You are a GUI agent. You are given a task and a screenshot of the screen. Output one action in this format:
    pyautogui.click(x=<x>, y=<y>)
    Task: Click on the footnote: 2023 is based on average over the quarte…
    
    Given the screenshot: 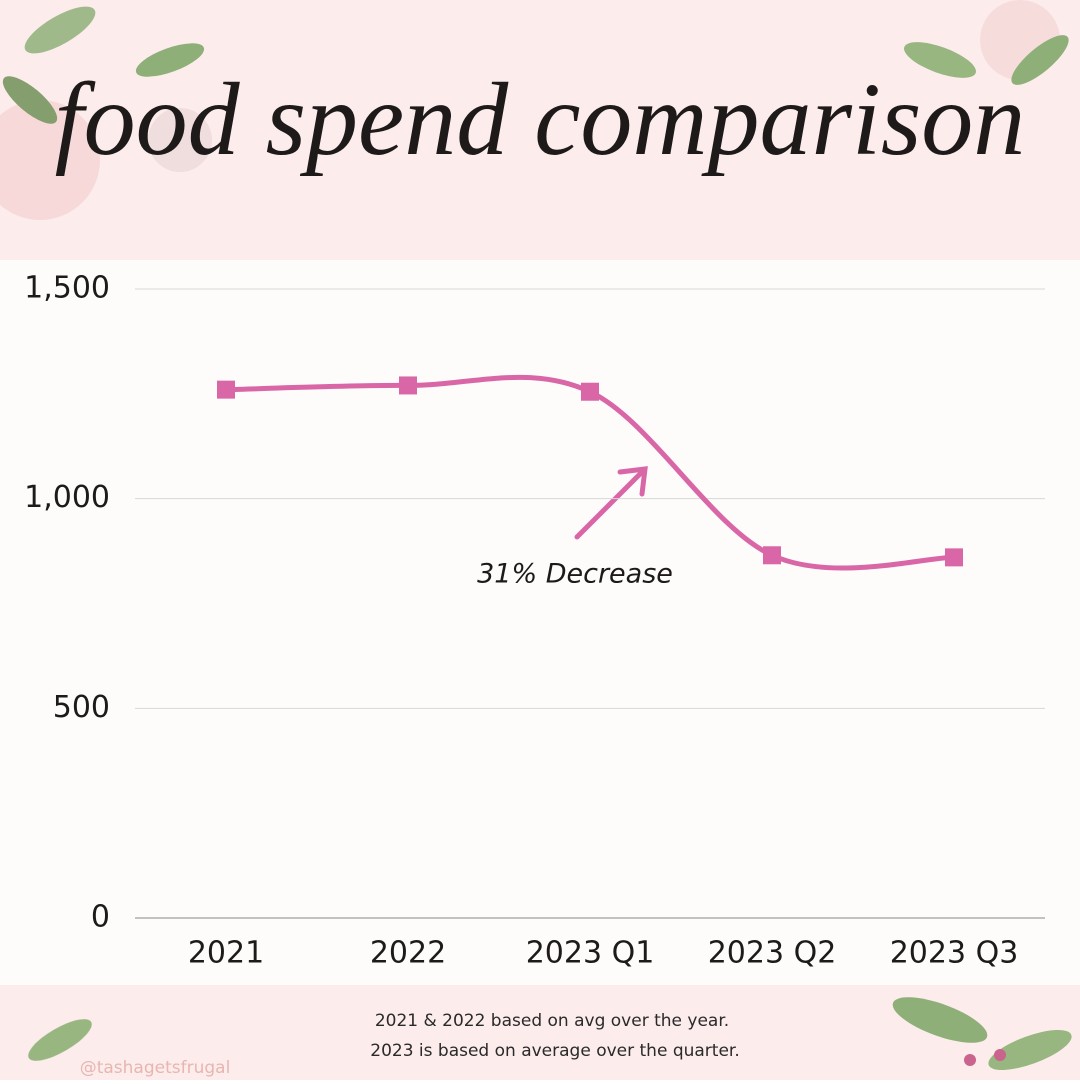 What is the action you would take?
    pyautogui.click(x=555, y=1051)
    